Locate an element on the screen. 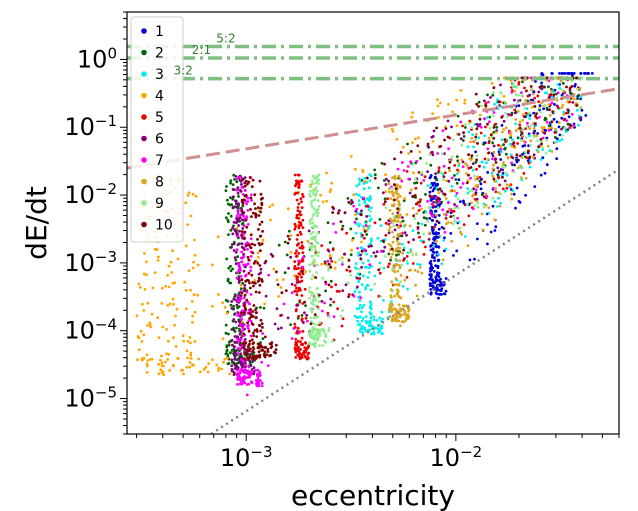  resonance-label-5-2: 5:2 is located at coordinates (225, 38).